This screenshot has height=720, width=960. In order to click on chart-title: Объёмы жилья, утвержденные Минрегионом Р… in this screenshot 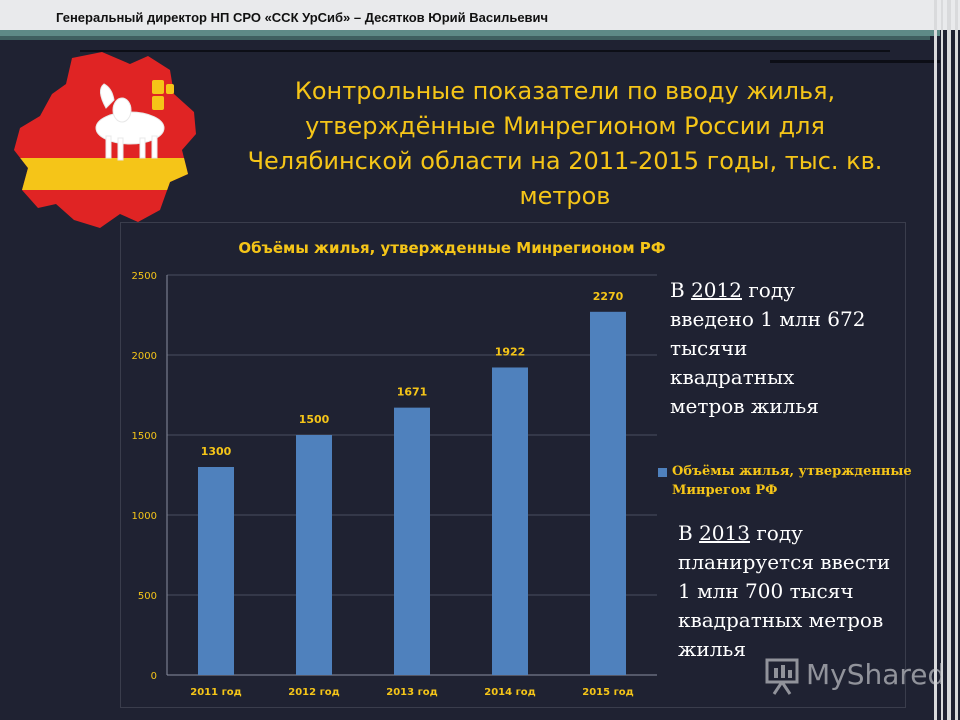, I will do `click(451, 248)`.